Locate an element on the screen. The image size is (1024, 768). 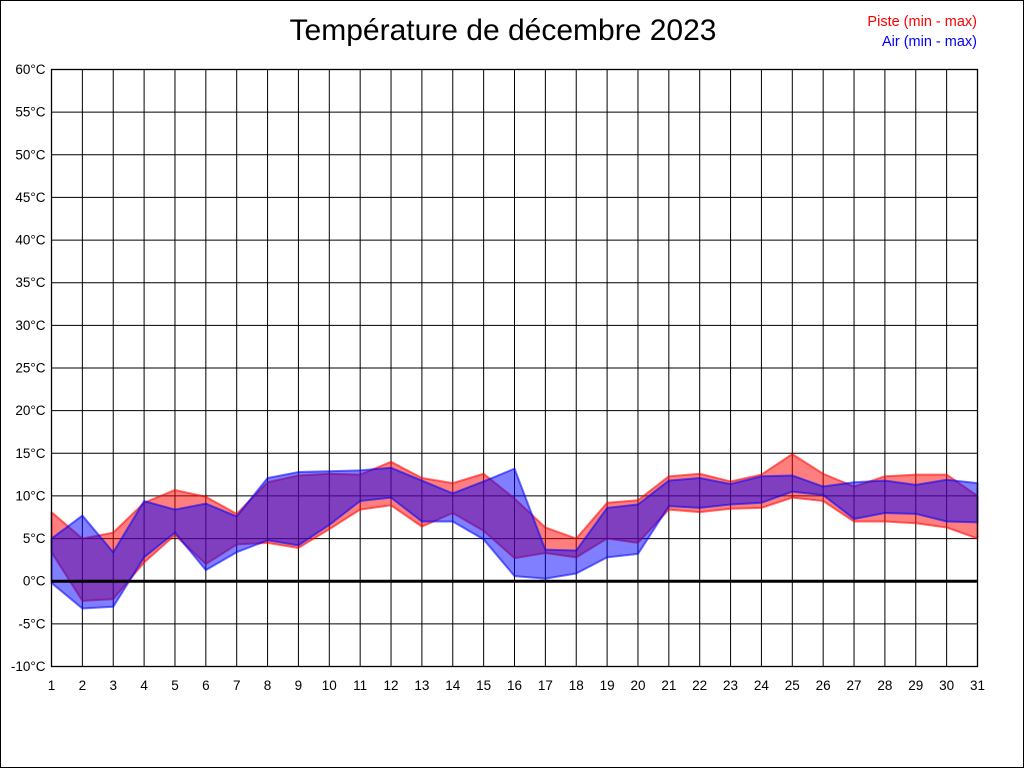
svg-text: 25 is located at coordinates (792, 685).